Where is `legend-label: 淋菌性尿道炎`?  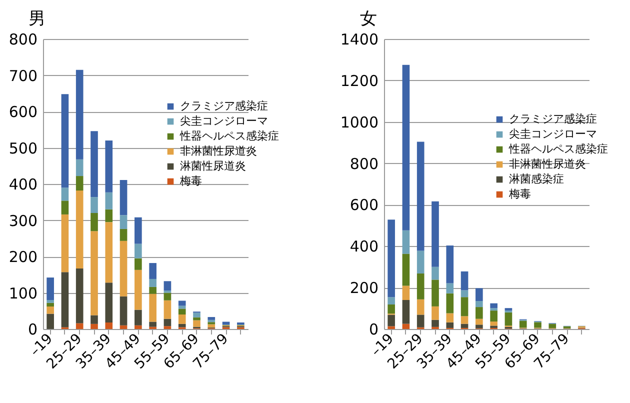 legend-label: 淋菌性尿道炎 is located at coordinates (213, 166).